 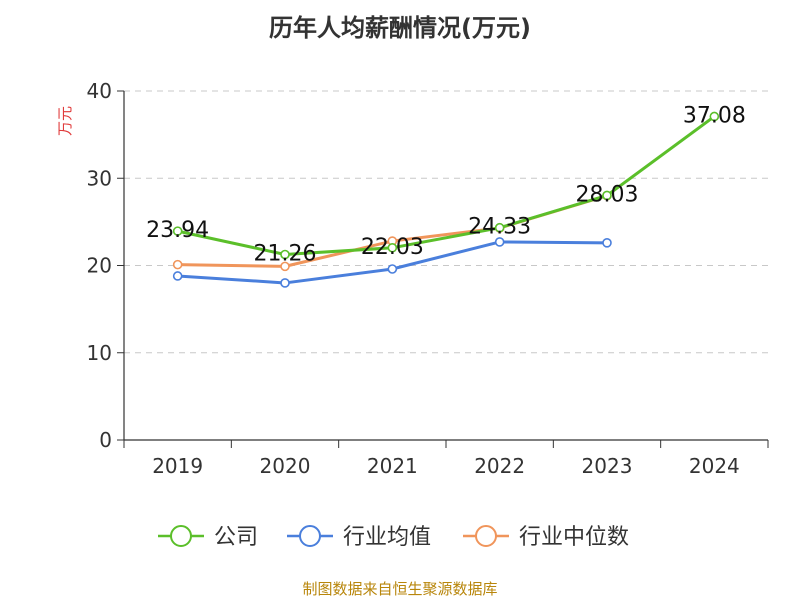 What do you see at coordinates (574, 537) in the screenshot?
I see `legend-label: 行业中位数` at bounding box center [574, 537].